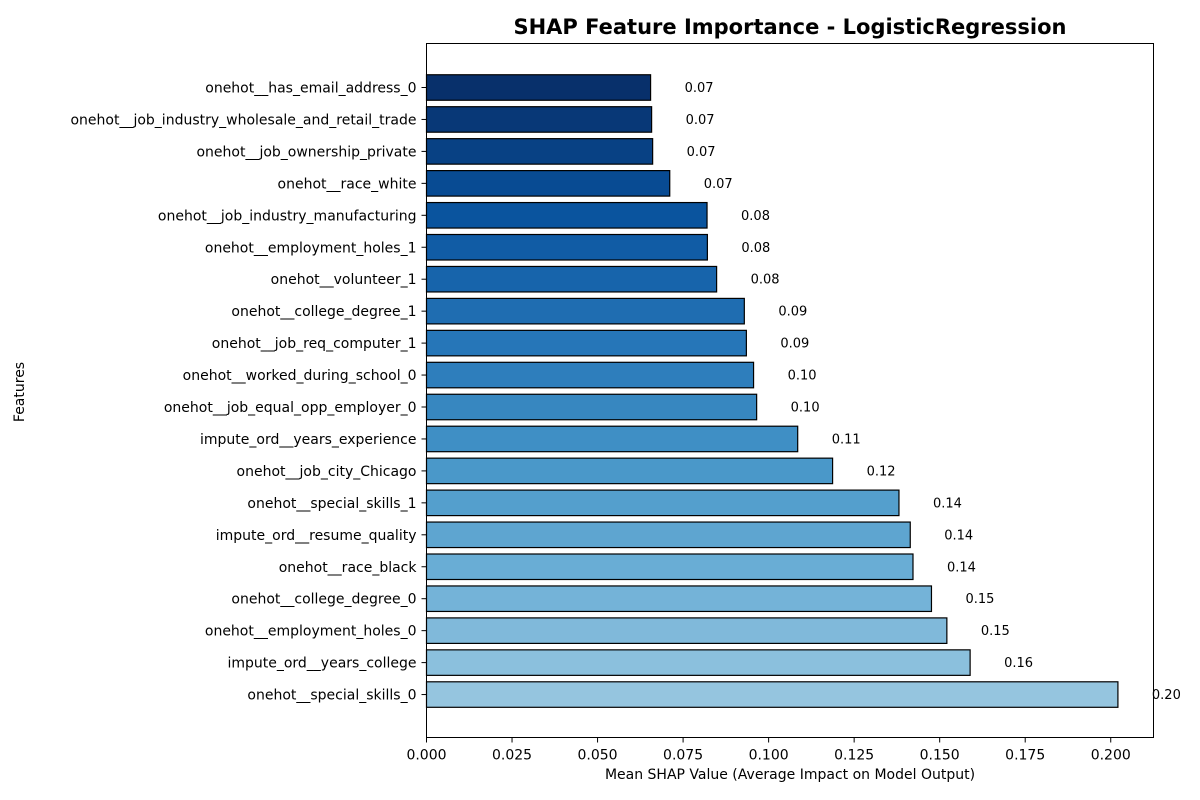 The height and width of the screenshot is (800, 1200). Describe the element at coordinates (854, 756) in the screenshot. I see `x-tick-label: 0.125` at that location.